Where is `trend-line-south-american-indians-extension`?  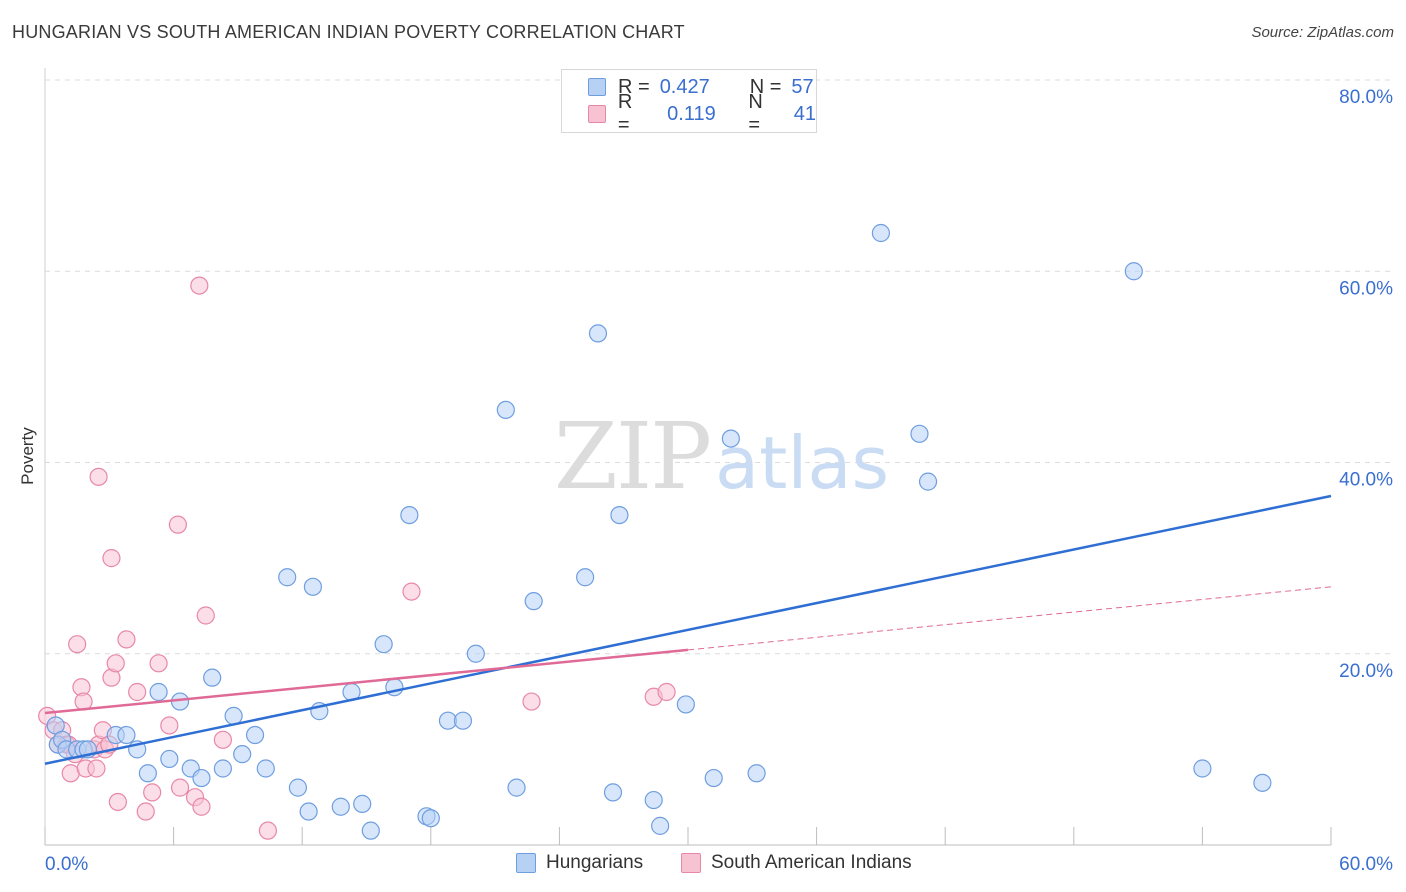 trend-line-south-american-indians-extension is located at coordinates (1009, 618).